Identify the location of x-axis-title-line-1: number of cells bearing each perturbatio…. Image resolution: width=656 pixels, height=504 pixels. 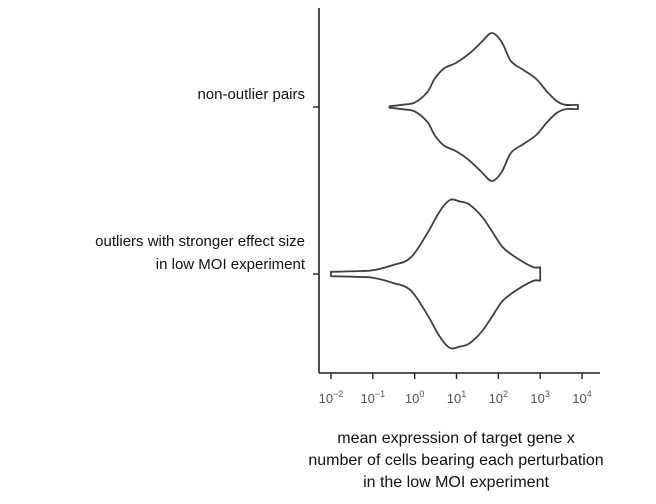
(455, 460).